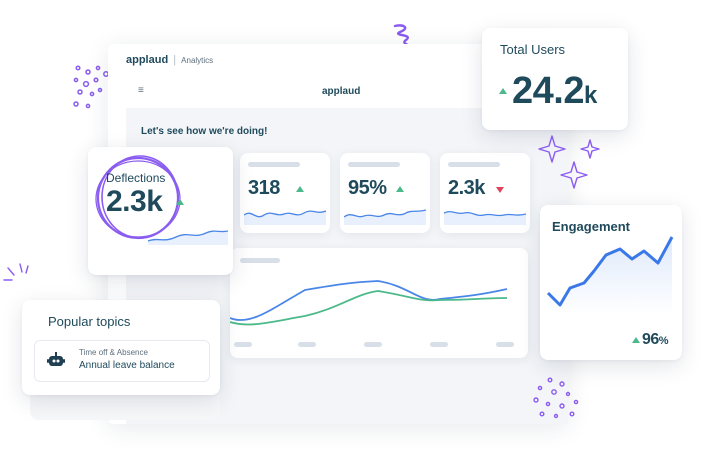 The height and width of the screenshot is (464, 710). What do you see at coordinates (56, 359) in the screenshot?
I see `robot-icon` at bounding box center [56, 359].